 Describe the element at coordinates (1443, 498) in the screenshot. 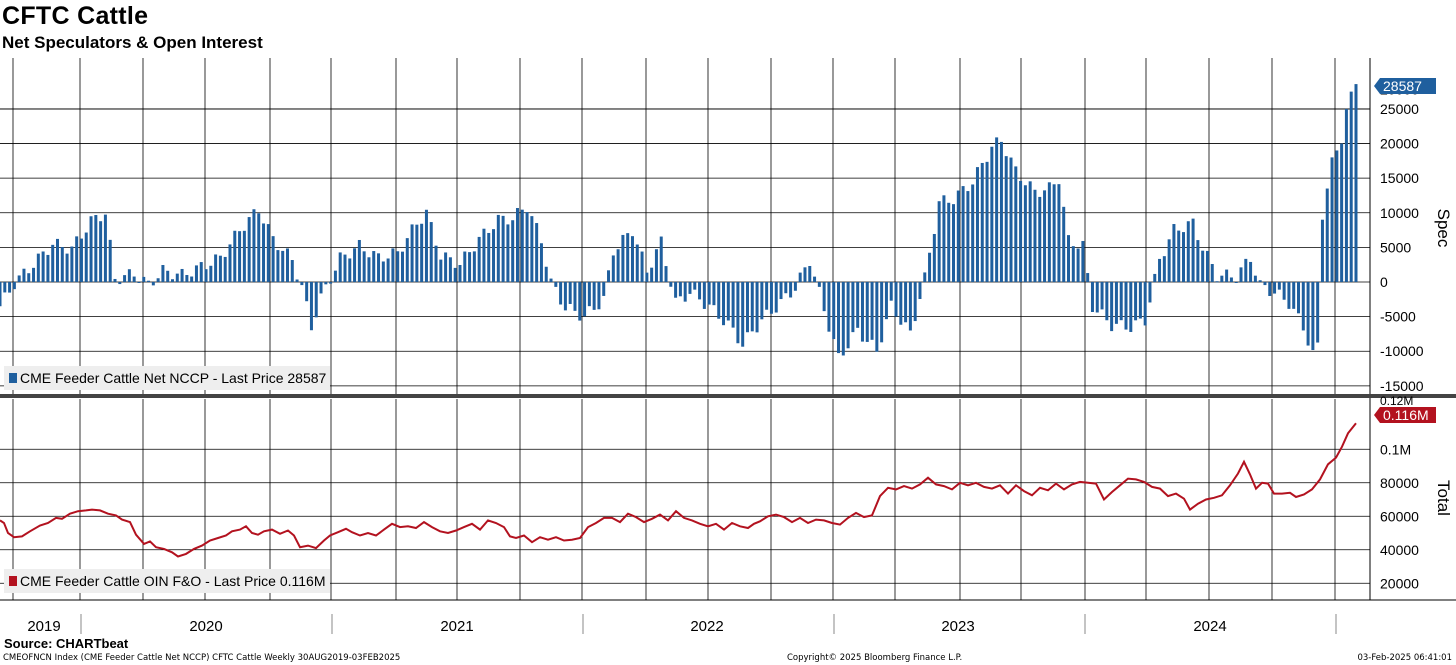

I see `y-axis-title-total: Total` at that location.